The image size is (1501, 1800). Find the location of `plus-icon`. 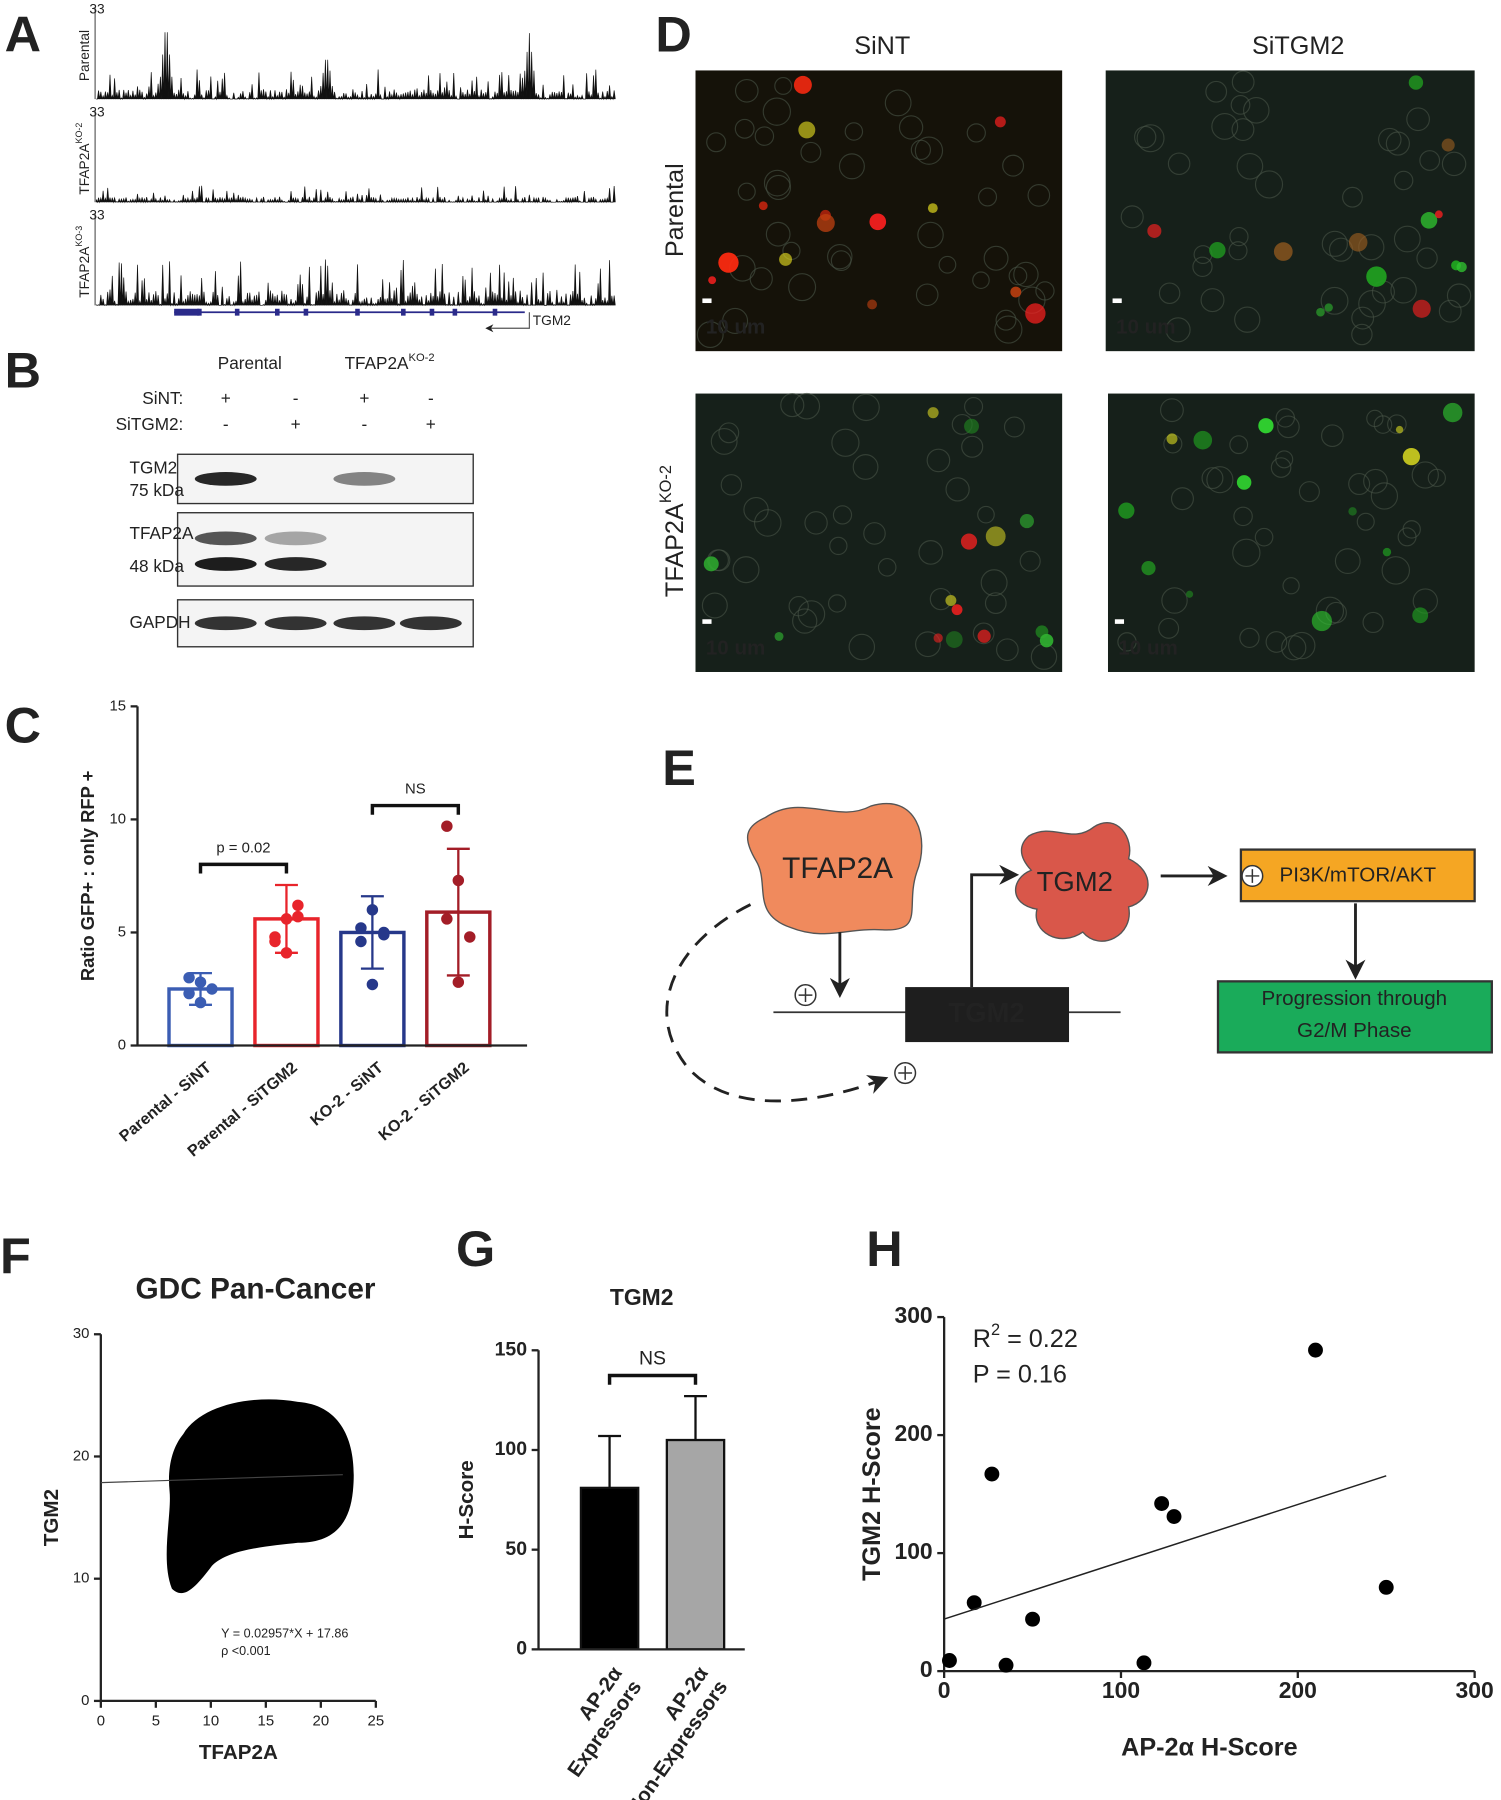

plus-icon is located at coordinates (1252, 875).